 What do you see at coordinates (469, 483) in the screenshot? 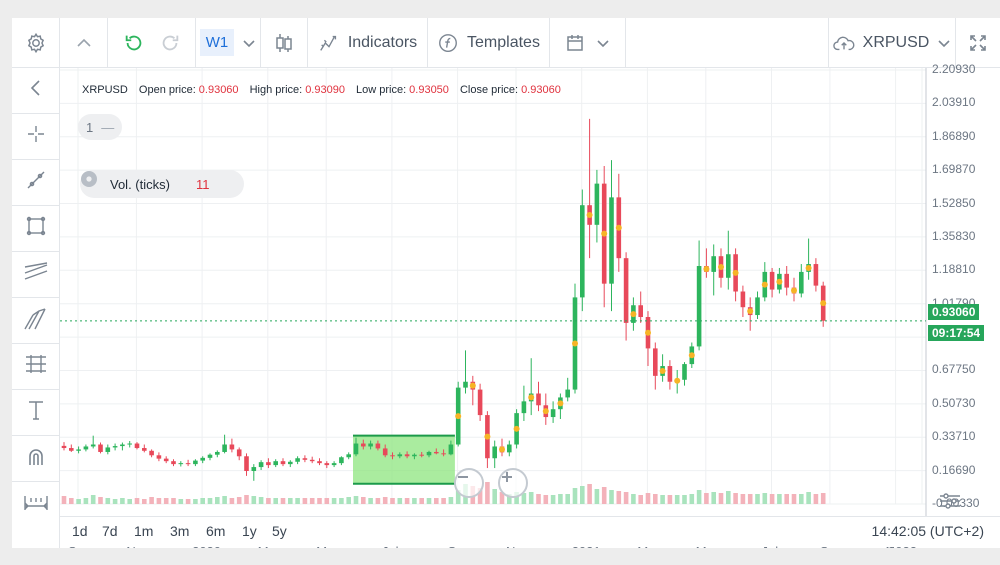
I see `zoom-out-button` at bounding box center [469, 483].